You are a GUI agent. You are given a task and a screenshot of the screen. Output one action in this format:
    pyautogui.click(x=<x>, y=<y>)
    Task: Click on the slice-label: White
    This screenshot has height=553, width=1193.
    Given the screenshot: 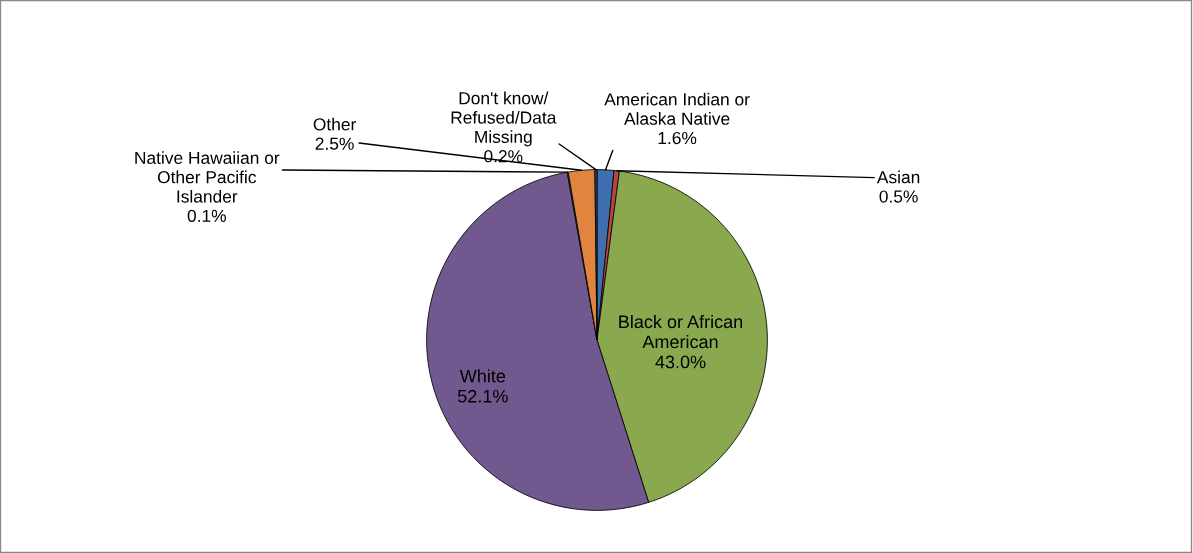 What is the action you would take?
    pyautogui.click(x=482, y=376)
    